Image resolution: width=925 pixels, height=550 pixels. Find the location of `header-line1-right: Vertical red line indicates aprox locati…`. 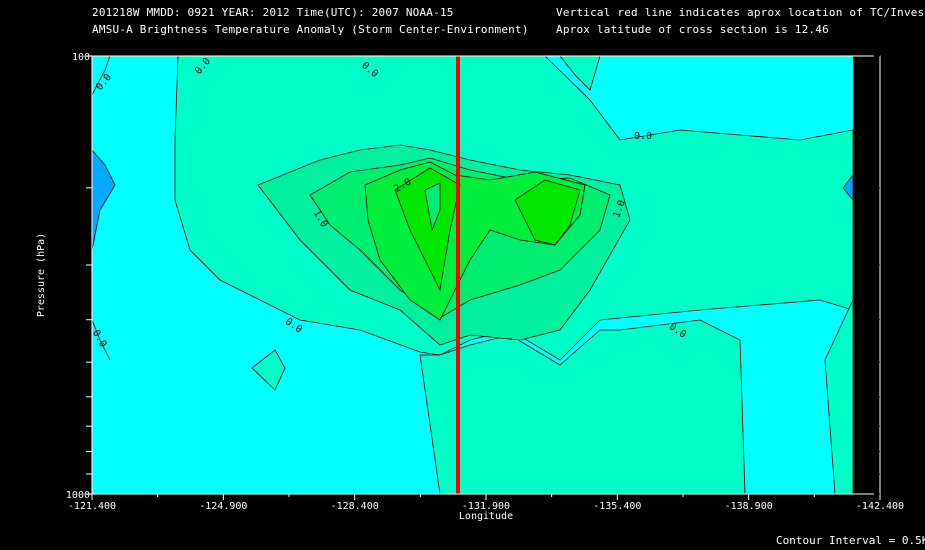

header-line1-right: Vertical red line indicates aprox locati… is located at coordinates (740, 12).